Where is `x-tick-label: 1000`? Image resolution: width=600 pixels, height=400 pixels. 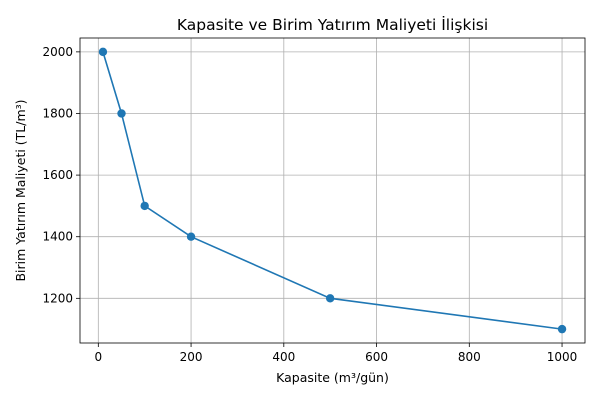
x-tick-label: 1000 is located at coordinates (562, 357).